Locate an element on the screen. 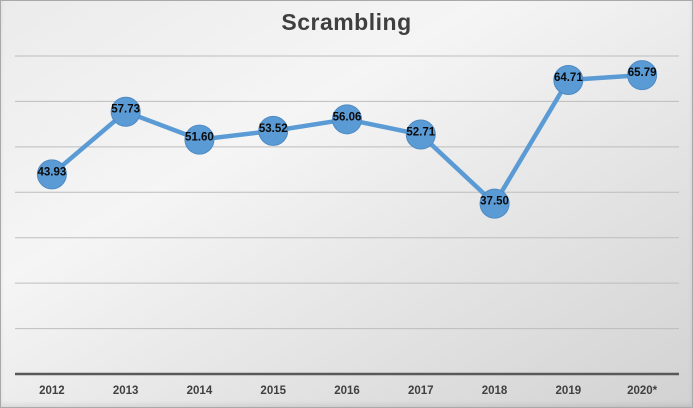 The height and width of the screenshot is (408, 693). data-label: 43.93 is located at coordinates (51, 172).